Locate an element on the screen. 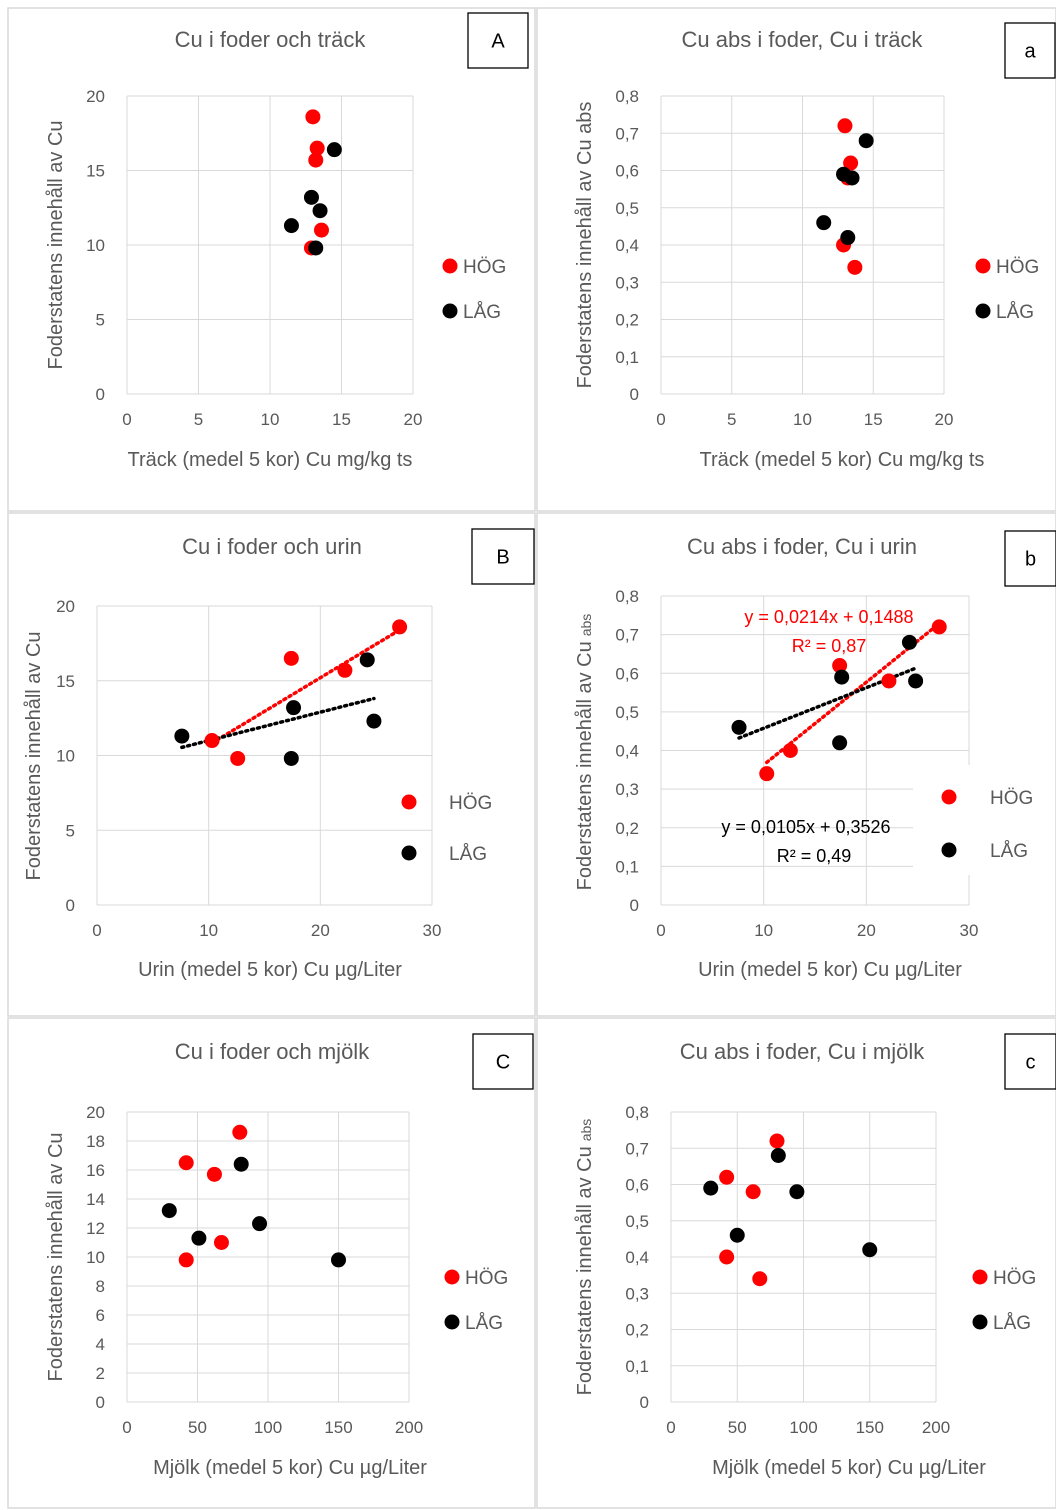  y-tick-label: 20 is located at coordinates (95, 1112).